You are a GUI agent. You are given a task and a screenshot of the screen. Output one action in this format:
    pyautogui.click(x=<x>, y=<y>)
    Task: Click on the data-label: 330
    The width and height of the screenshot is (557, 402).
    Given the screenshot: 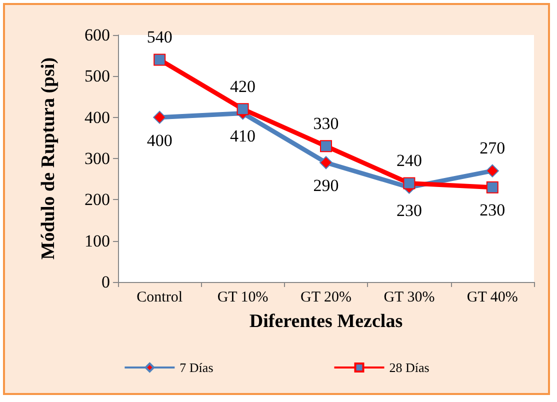 What is the action you would take?
    pyautogui.click(x=326, y=124)
    